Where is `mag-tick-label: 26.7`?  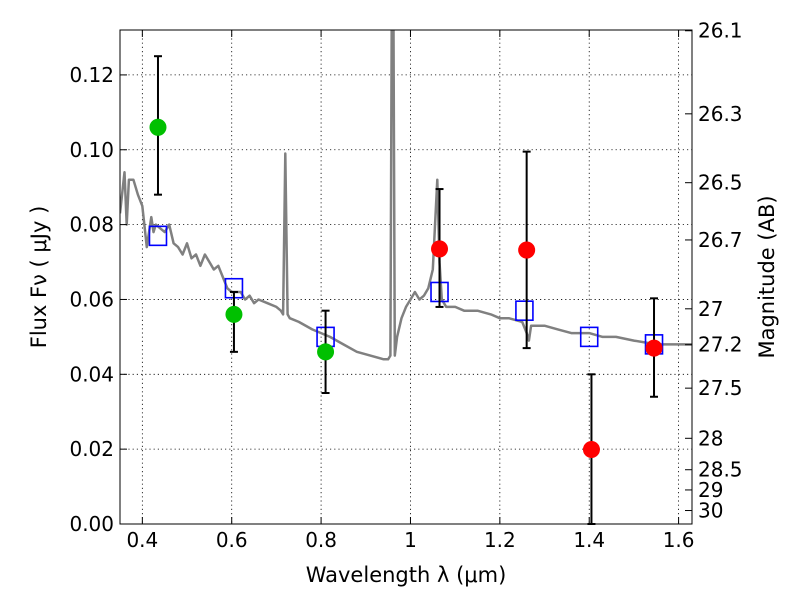 mag-tick-label: 26.7 is located at coordinates (720, 240).